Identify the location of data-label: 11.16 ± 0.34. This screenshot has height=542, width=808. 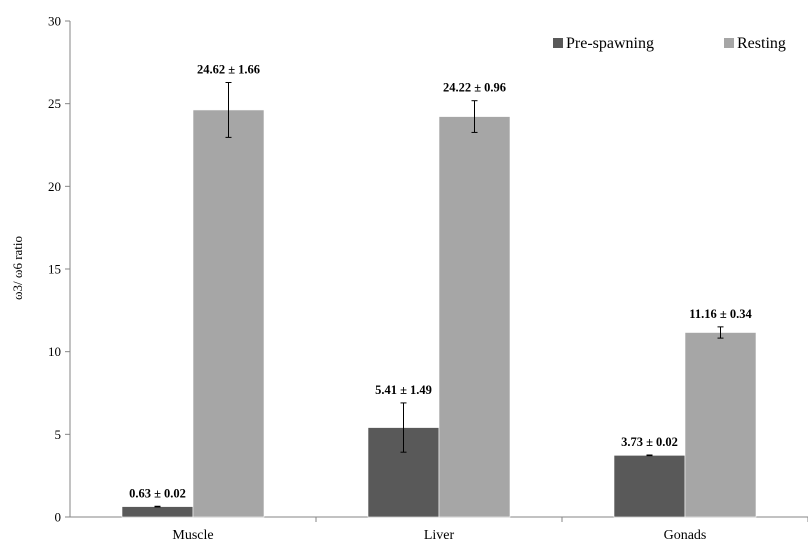
(720, 314).